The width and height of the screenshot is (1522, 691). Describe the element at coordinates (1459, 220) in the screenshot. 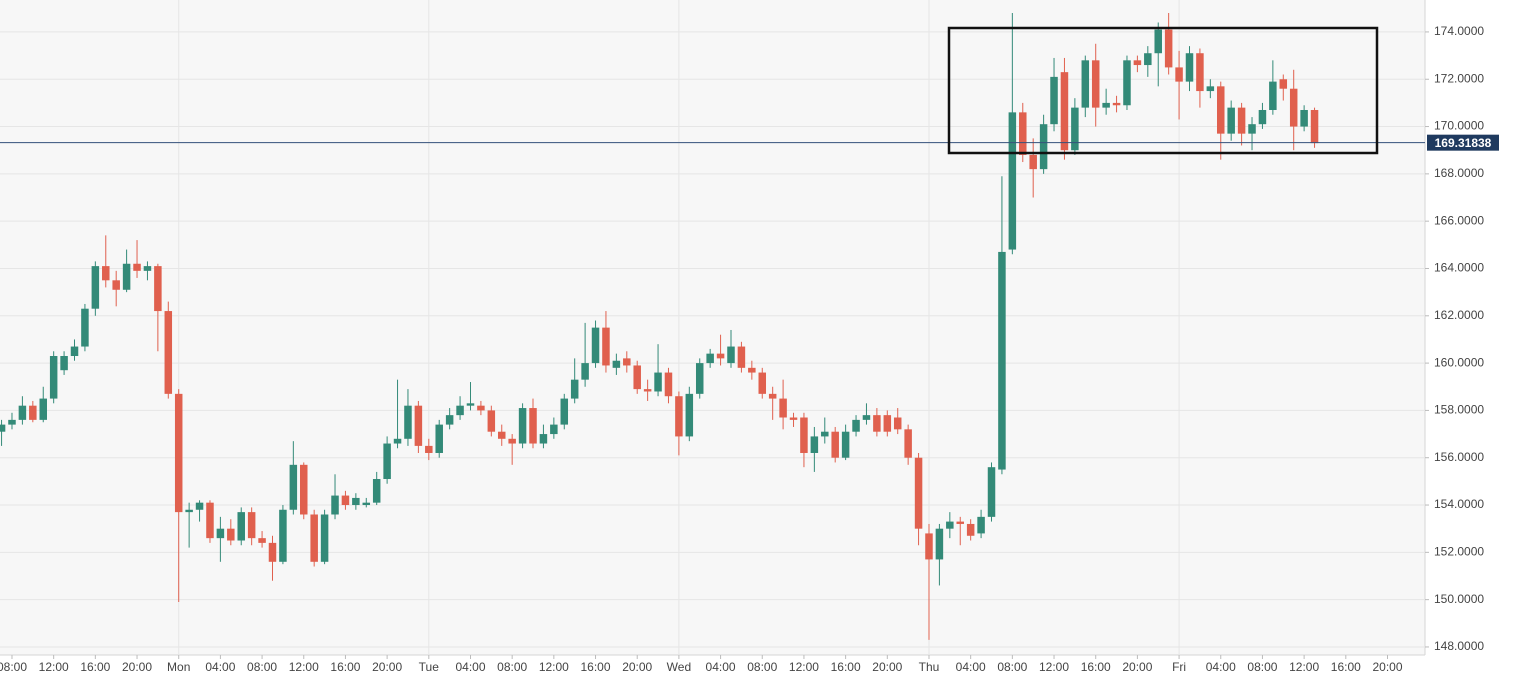

I see `y-tick-label: 166.0000` at that location.